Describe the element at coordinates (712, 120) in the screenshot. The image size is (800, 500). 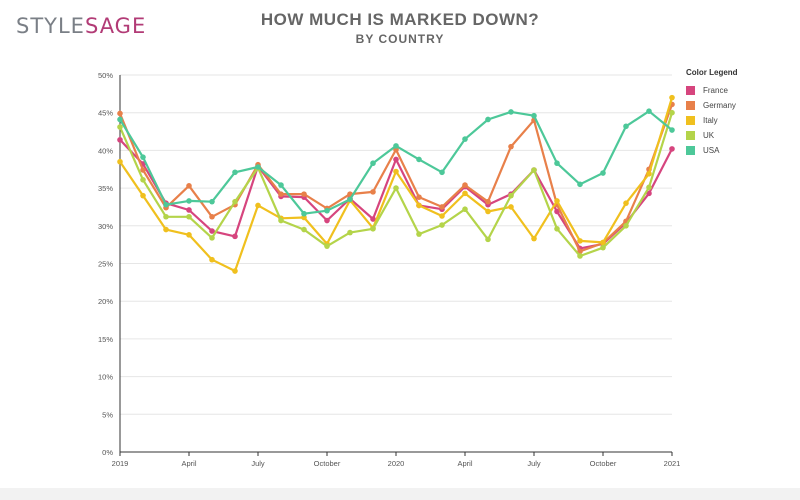
I see `legend-item-italy: Italy` at that location.